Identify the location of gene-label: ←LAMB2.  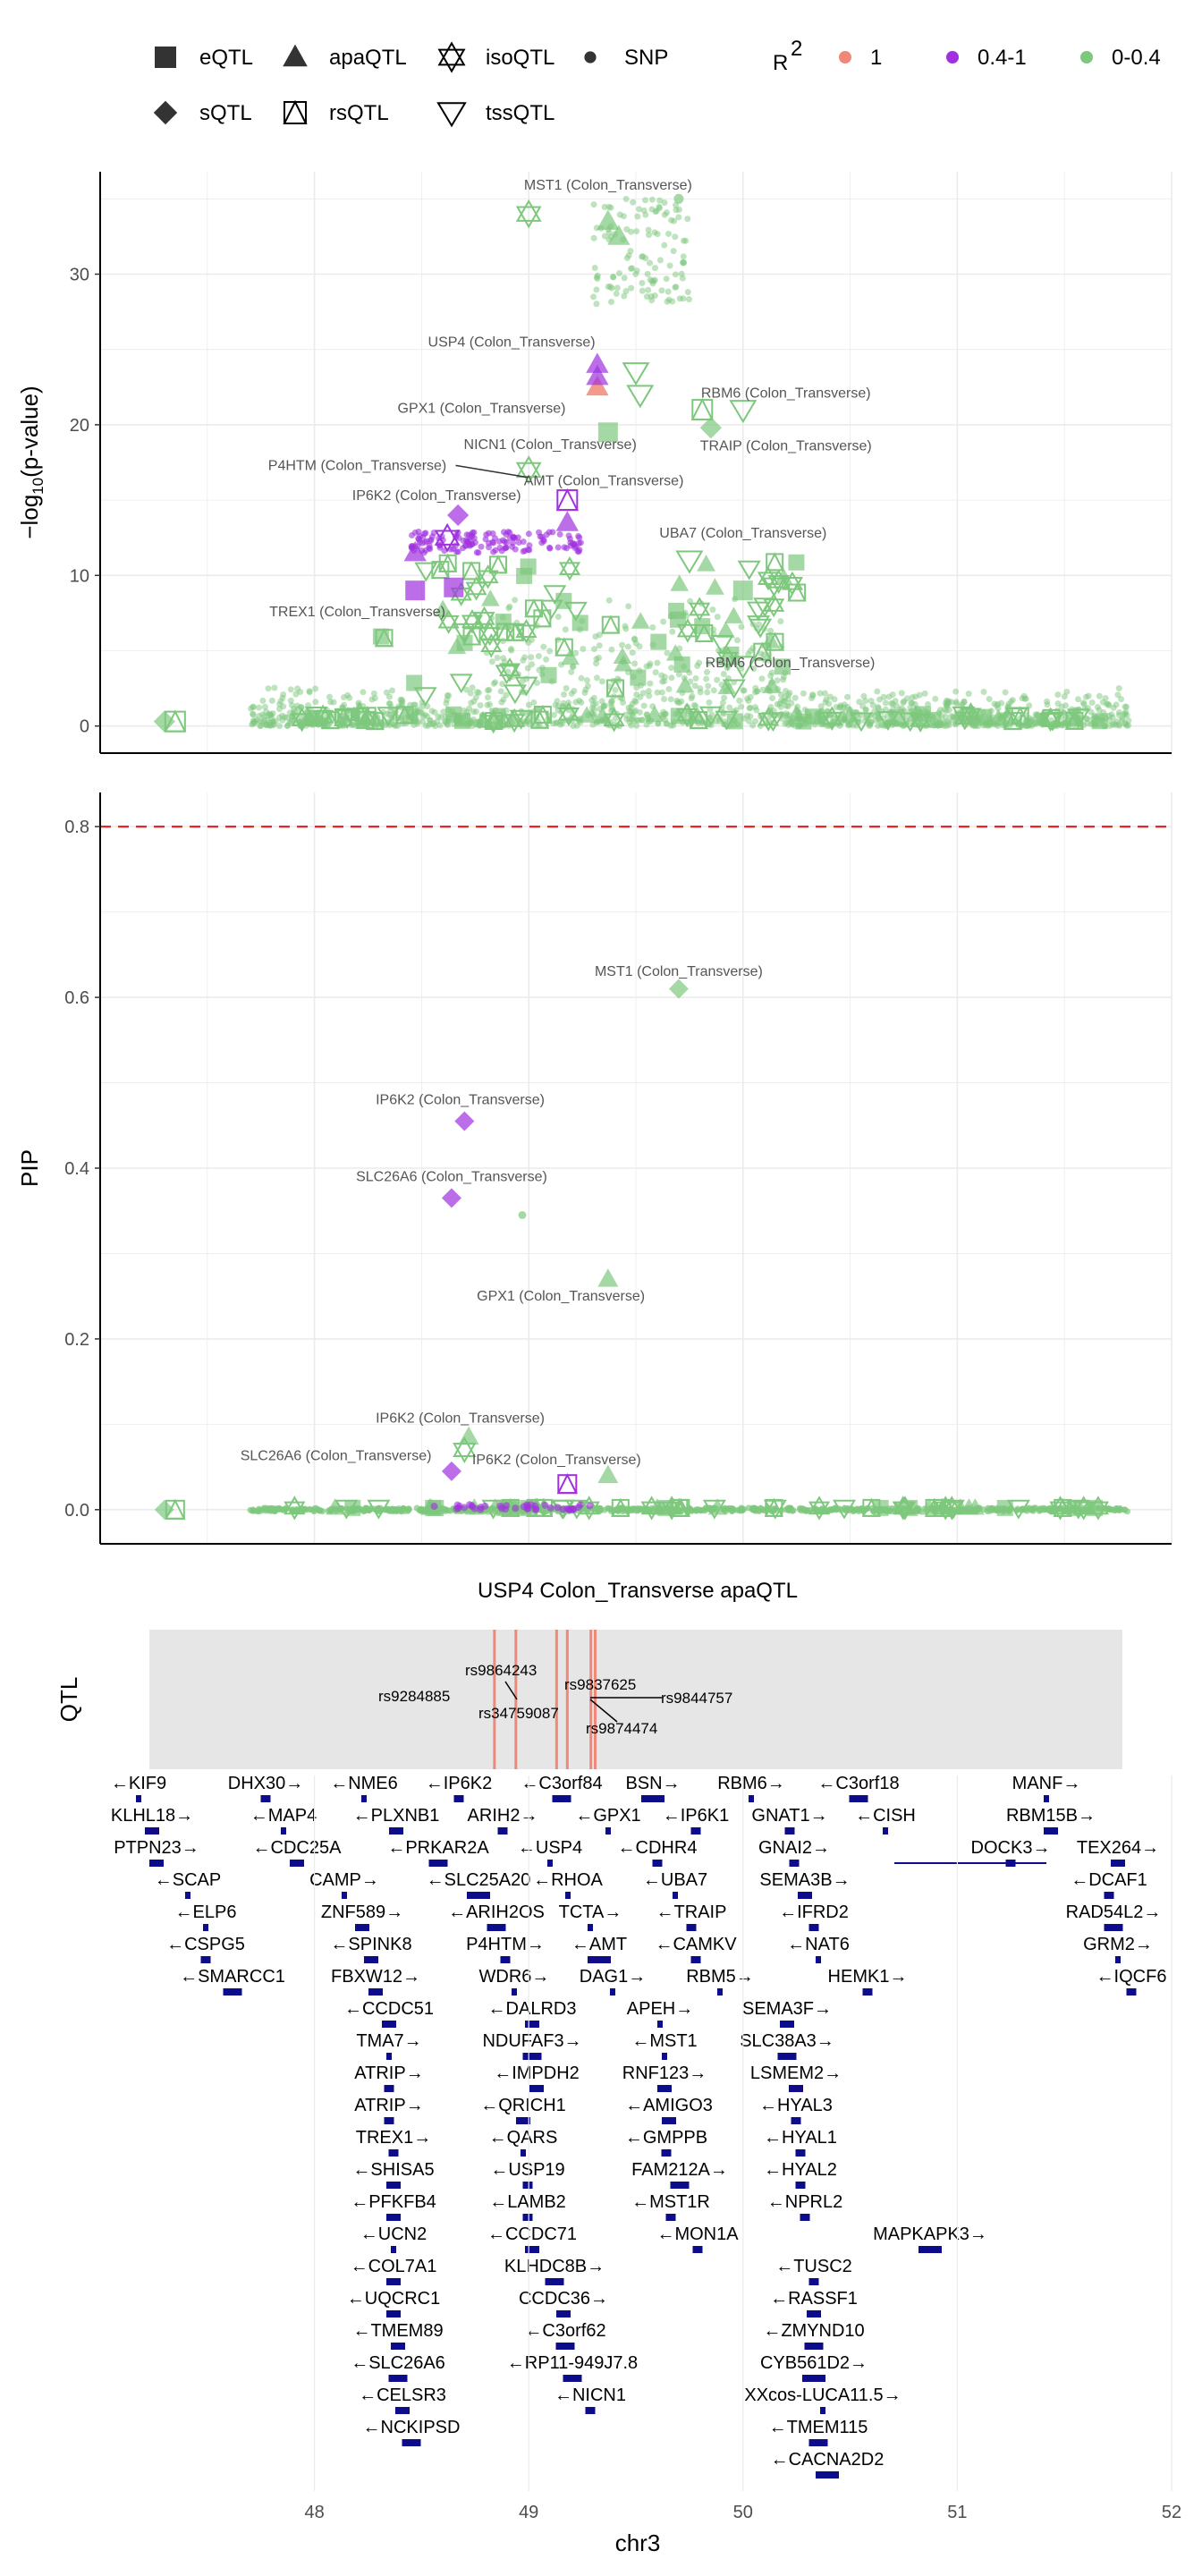
(527, 2202).